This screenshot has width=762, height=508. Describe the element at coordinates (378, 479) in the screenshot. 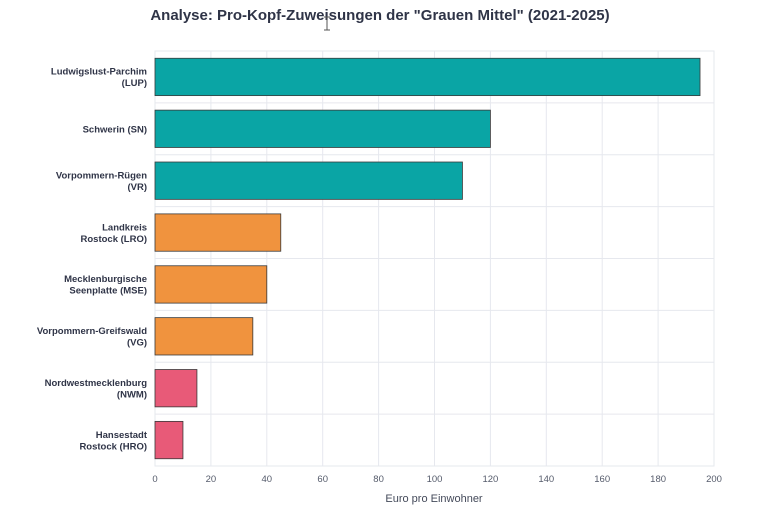

I see `x-tick-label: 80` at that location.